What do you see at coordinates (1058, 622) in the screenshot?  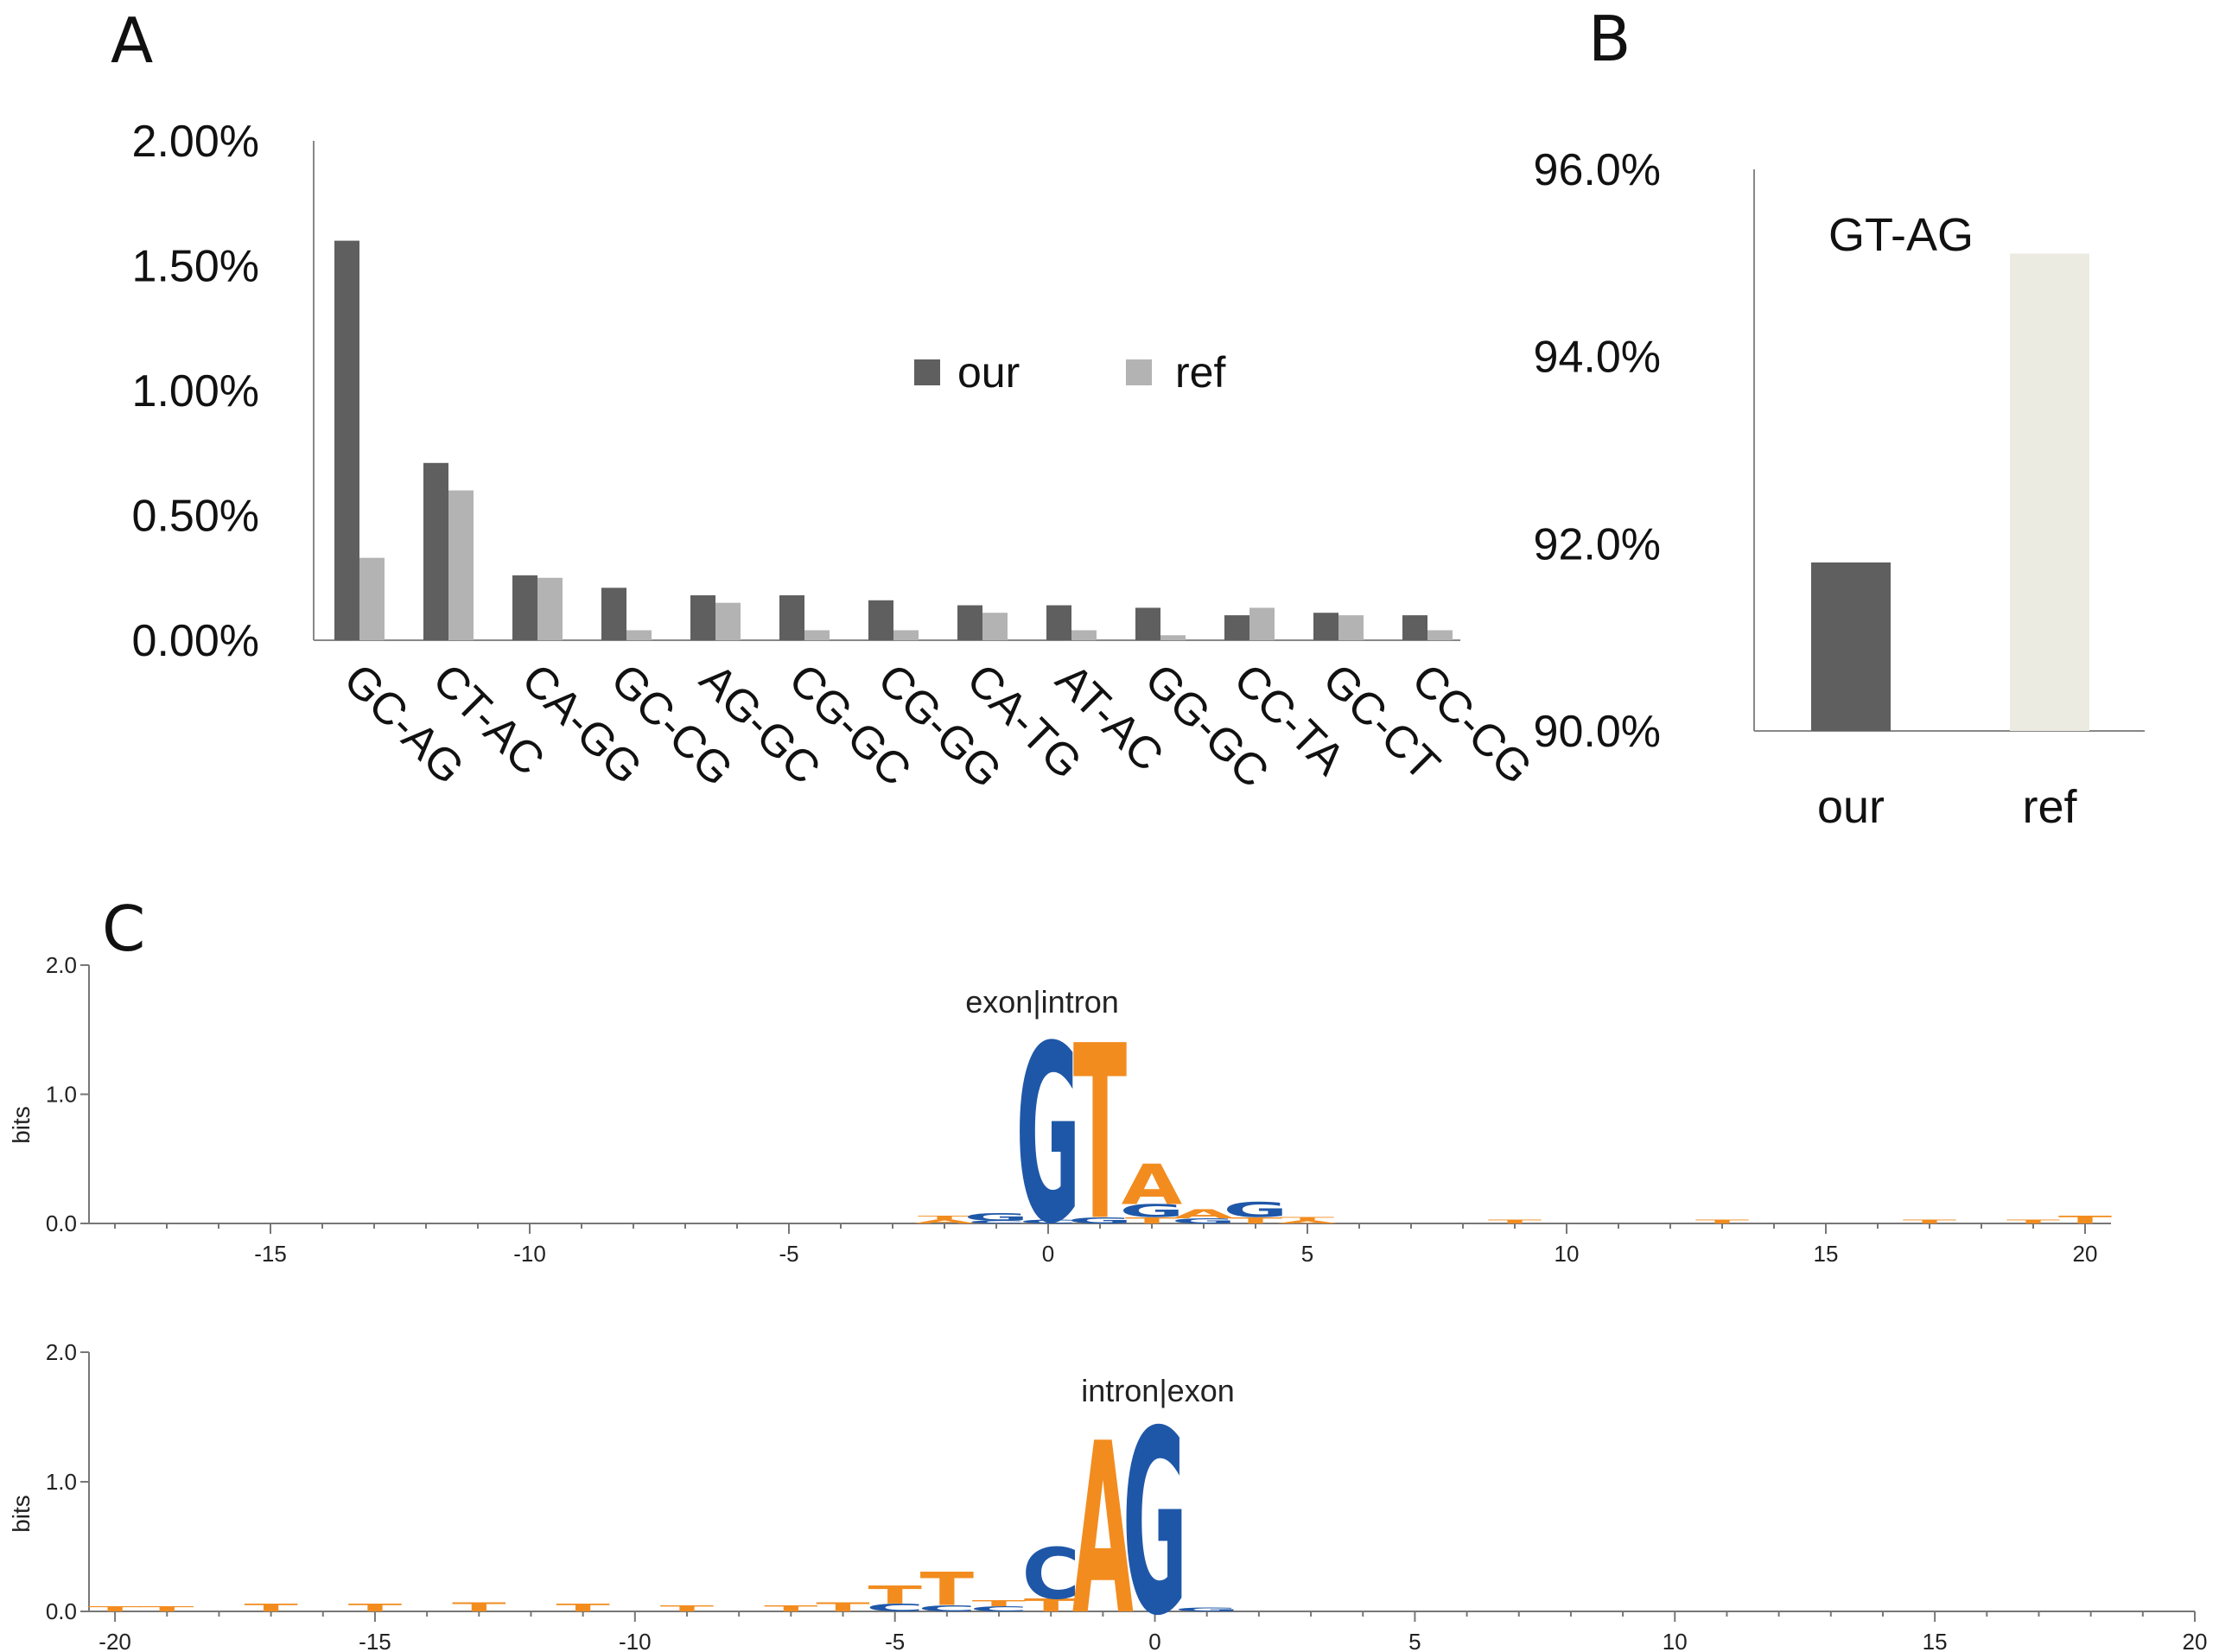 I see `bar-our-at-ac` at bounding box center [1058, 622].